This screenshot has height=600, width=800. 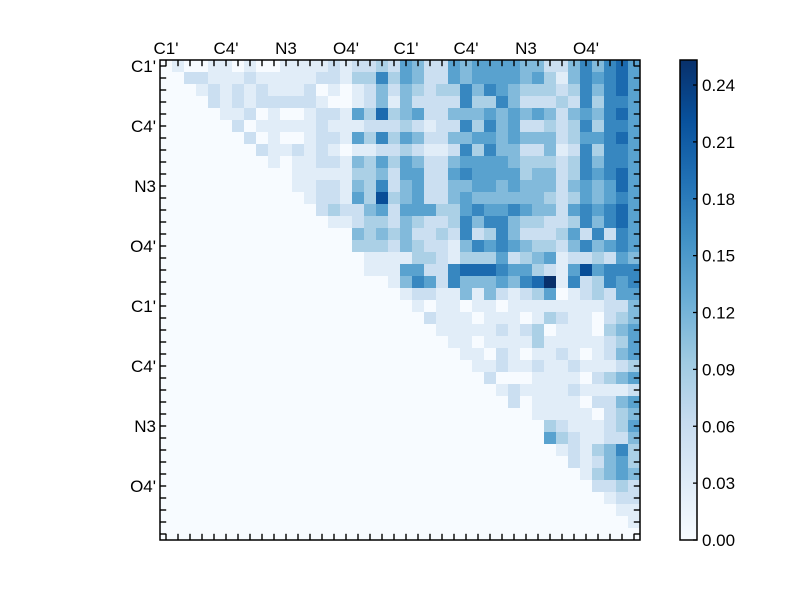 I want to click on svg-text: 0.21, so click(x=718, y=142).